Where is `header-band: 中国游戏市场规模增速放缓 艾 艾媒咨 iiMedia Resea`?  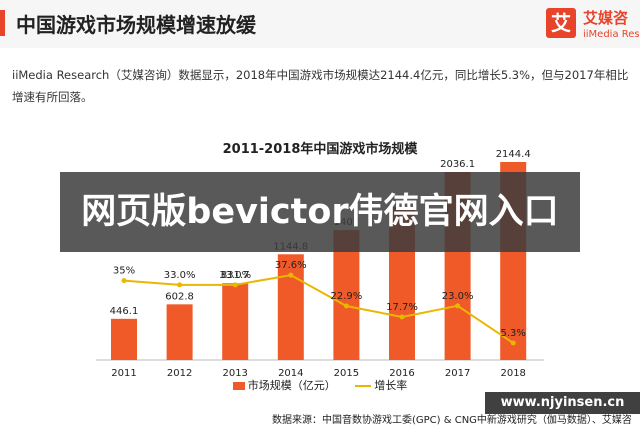 header-band: 中国游戏市场规模增速放缓 艾 艾媒咨 iiMedia Resea is located at coordinates (320, 24).